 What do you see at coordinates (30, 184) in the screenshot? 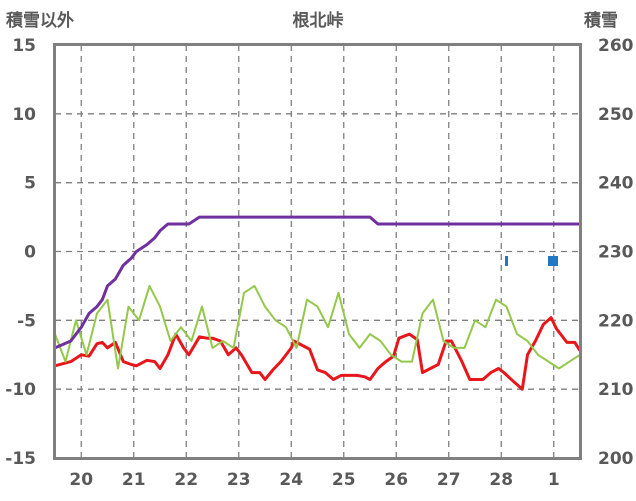
I see `left-tick-label: 5` at bounding box center [30, 184].